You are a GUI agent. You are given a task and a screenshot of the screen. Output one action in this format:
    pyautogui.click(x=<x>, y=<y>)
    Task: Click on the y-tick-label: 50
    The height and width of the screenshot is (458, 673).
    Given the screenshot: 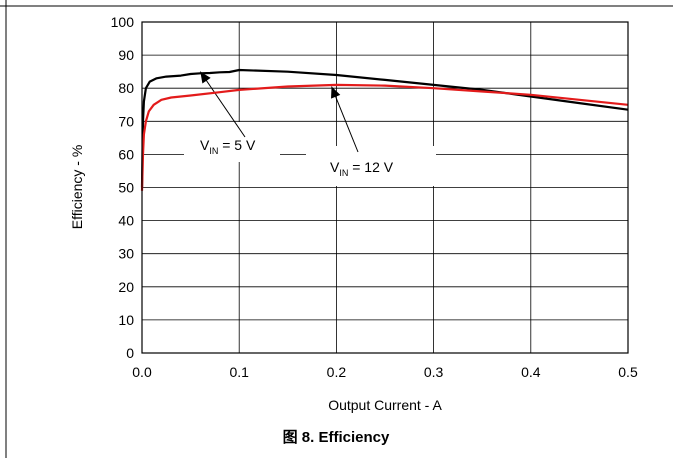 What is the action you would take?
    pyautogui.click(x=126, y=188)
    